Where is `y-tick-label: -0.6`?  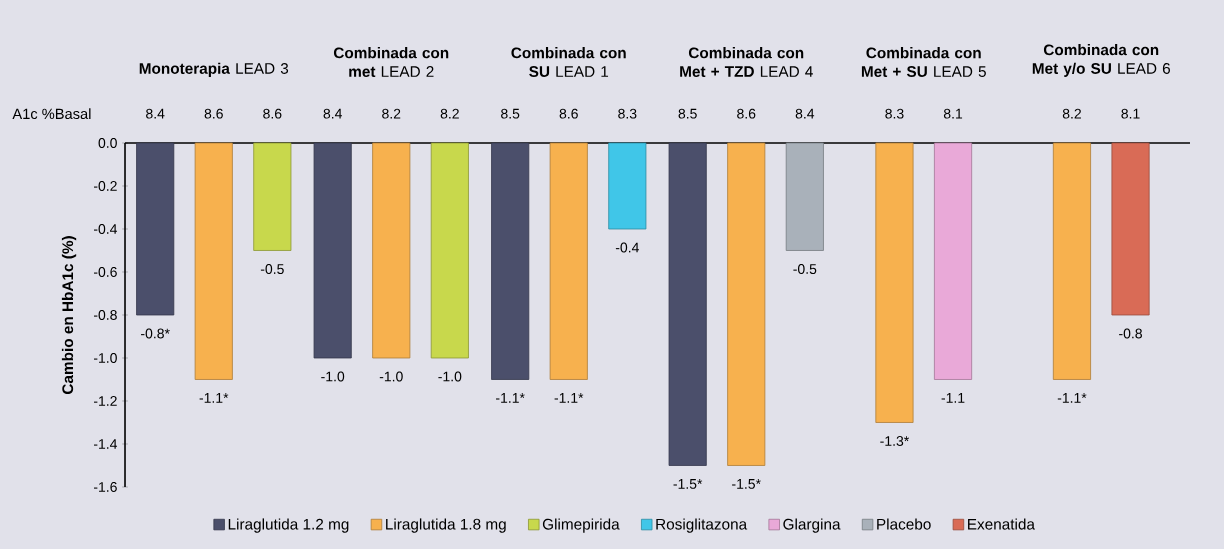 y-tick-label: -0.6 is located at coordinates (105, 272).